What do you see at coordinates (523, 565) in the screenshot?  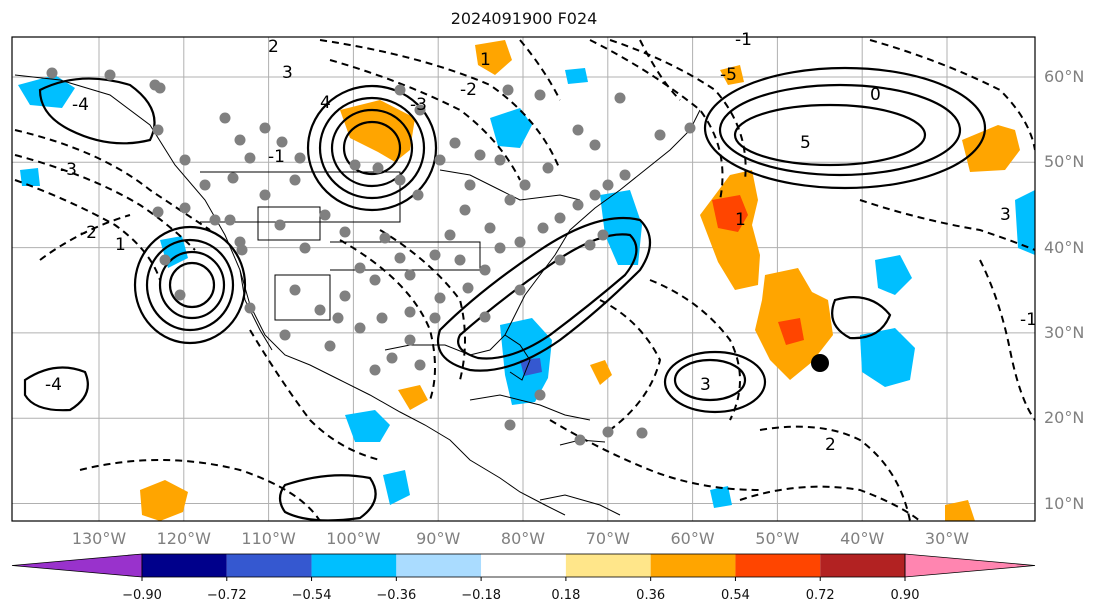 I see `colorbar-outline` at bounding box center [523, 565].